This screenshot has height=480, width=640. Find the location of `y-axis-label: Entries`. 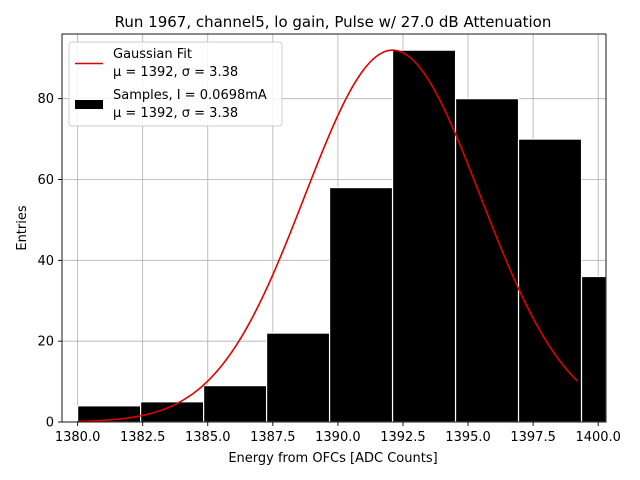

y-axis-label: Entries is located at coordinates (22, 228).